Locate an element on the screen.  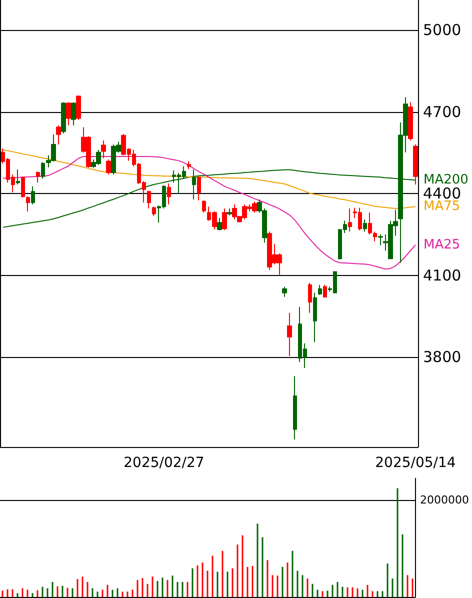
x-tick-label: 2025/05/14 is located at coordinates (415, 463).